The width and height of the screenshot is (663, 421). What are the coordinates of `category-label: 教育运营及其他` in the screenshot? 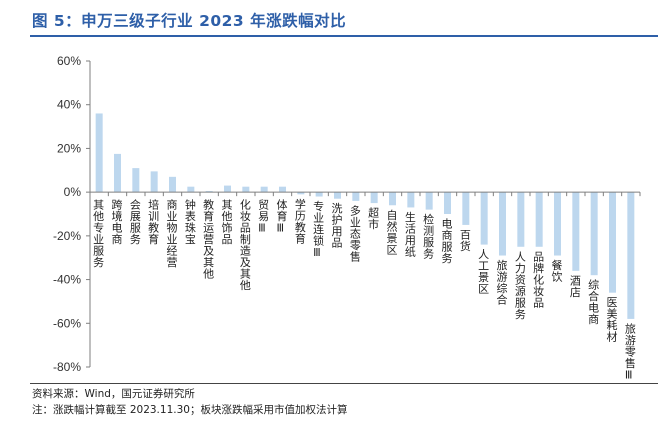 It's located at (208, 240).